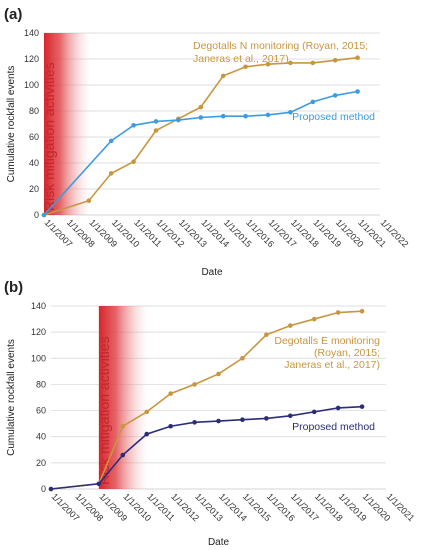 Image resolution: width=436 pixels, height=550 pixels. What do you see at coordinates (13, 287) in the screenshot?
I see `panel-label: (b)` at bounding box center [13, 287].